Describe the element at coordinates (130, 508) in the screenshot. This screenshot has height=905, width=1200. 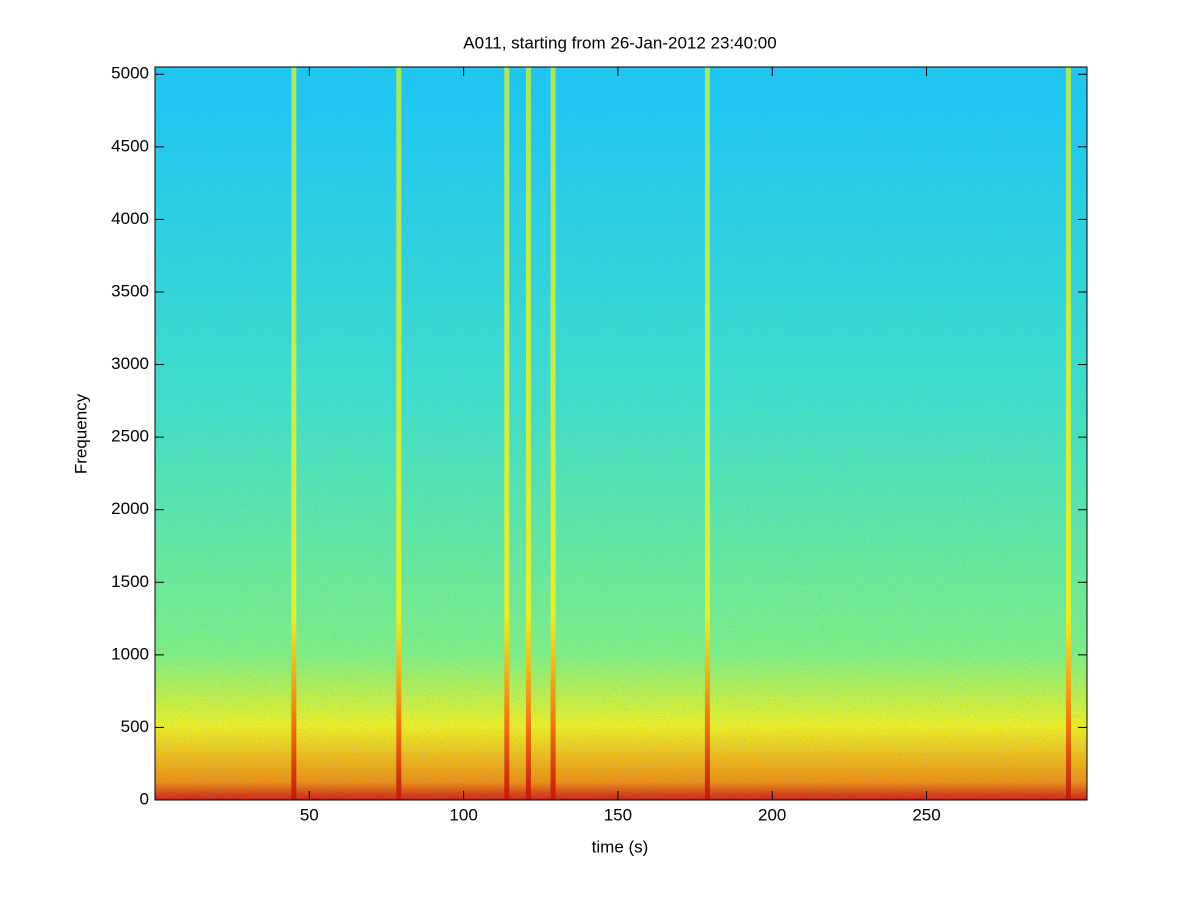
I see `y-tick-label: 2000` at that location.